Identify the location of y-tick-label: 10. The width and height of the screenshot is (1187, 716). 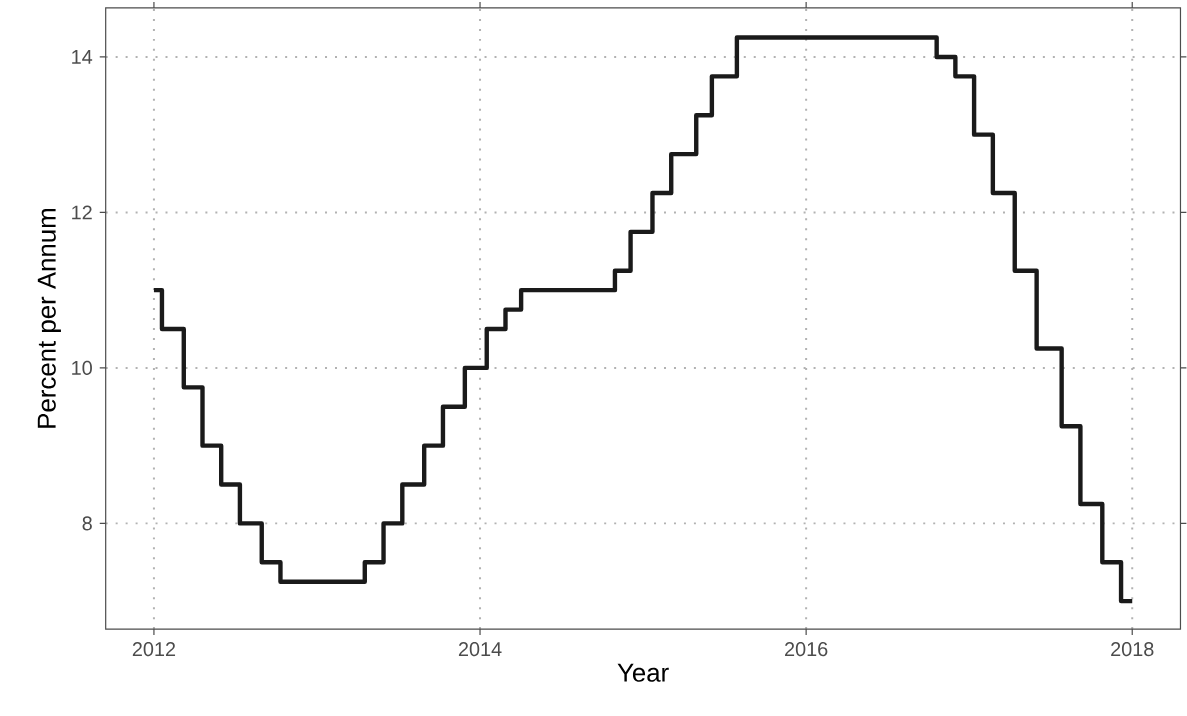
(82, 367).